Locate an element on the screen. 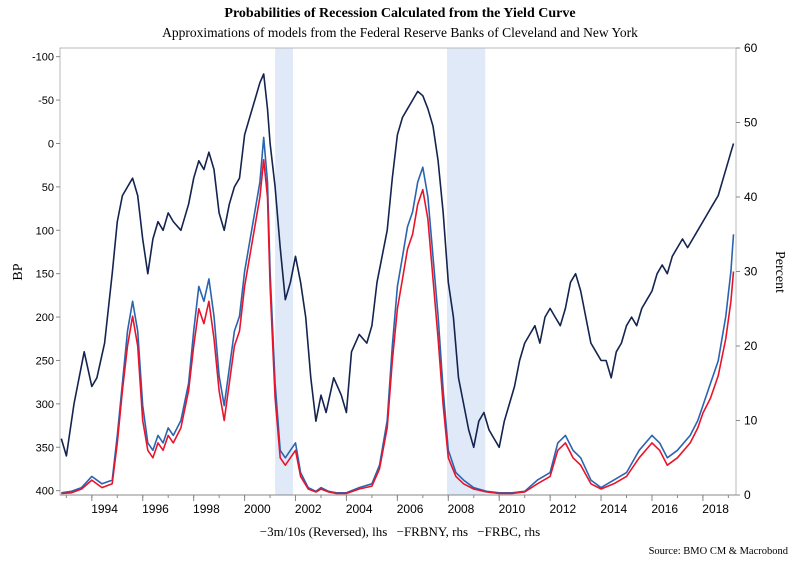 The height and width of the screenshot is (563, 800). y-left-tick-label-50: 50 is located at coordinates (48, 188).